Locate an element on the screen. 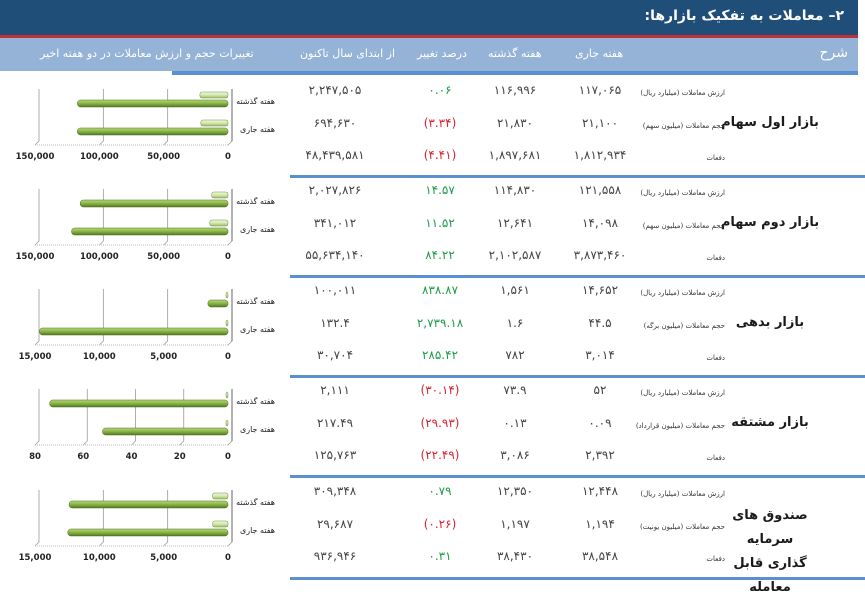 This screenshot has height=600, width=865. percent-change-value: ۲۸۵.۴۲ is located at coordinates (440, 355).